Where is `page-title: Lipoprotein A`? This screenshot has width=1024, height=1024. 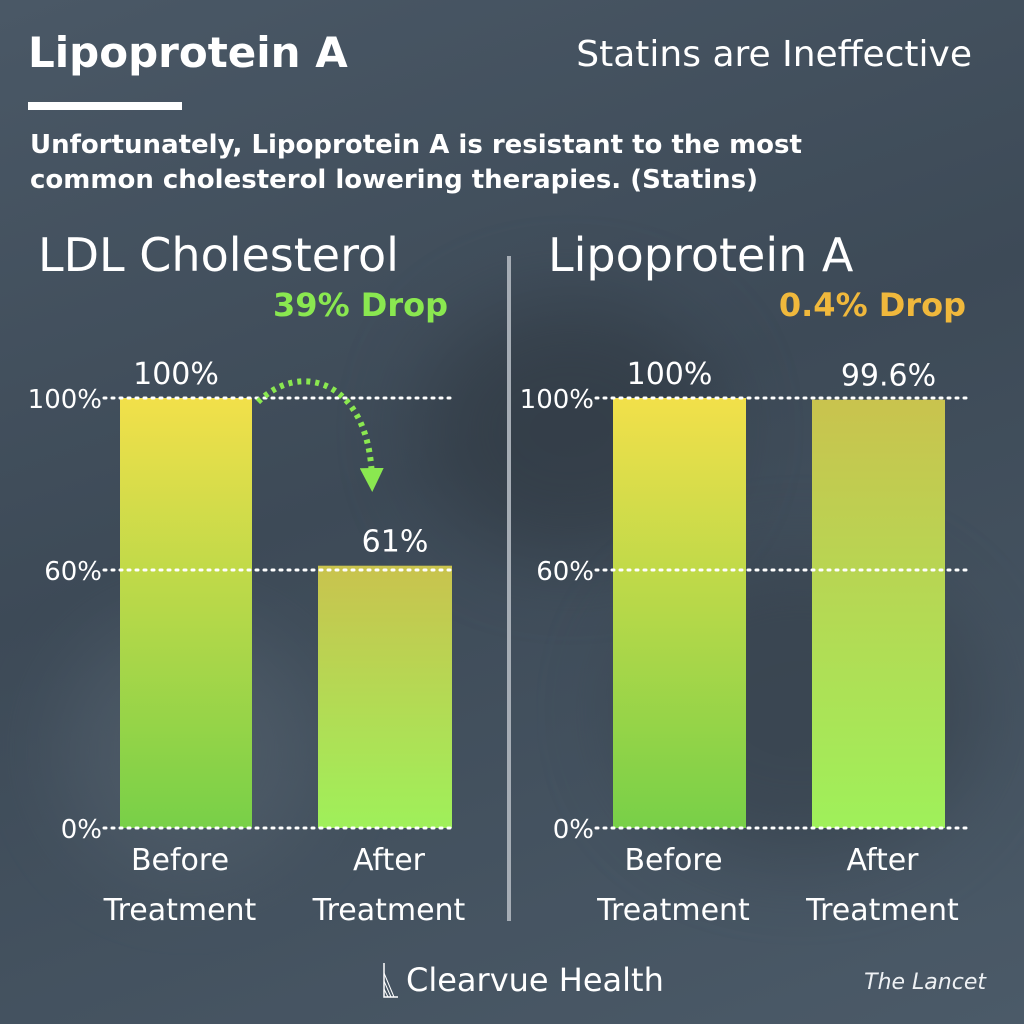
page-title: Lipoprotein A is located at coordinates (188, 52).